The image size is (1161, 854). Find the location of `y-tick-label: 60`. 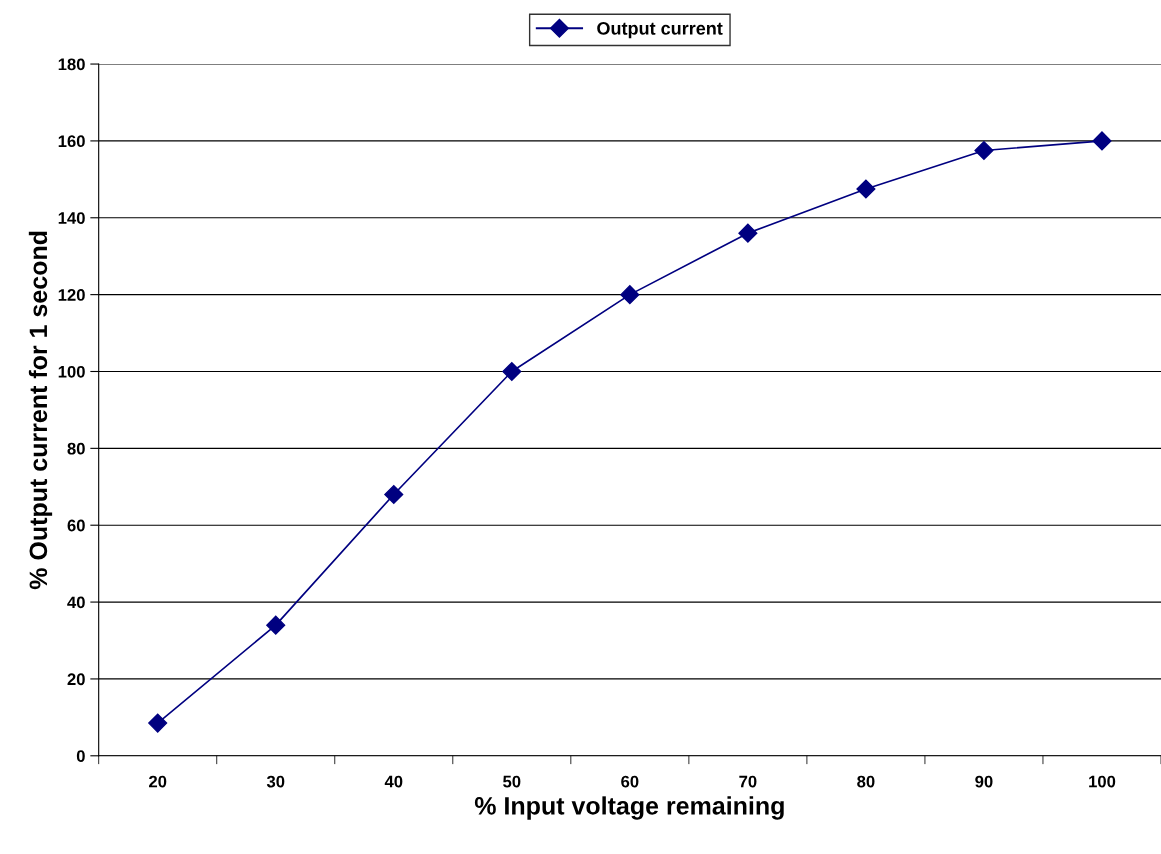

y-tick-label: 60 is located at coordinates (76, 525).